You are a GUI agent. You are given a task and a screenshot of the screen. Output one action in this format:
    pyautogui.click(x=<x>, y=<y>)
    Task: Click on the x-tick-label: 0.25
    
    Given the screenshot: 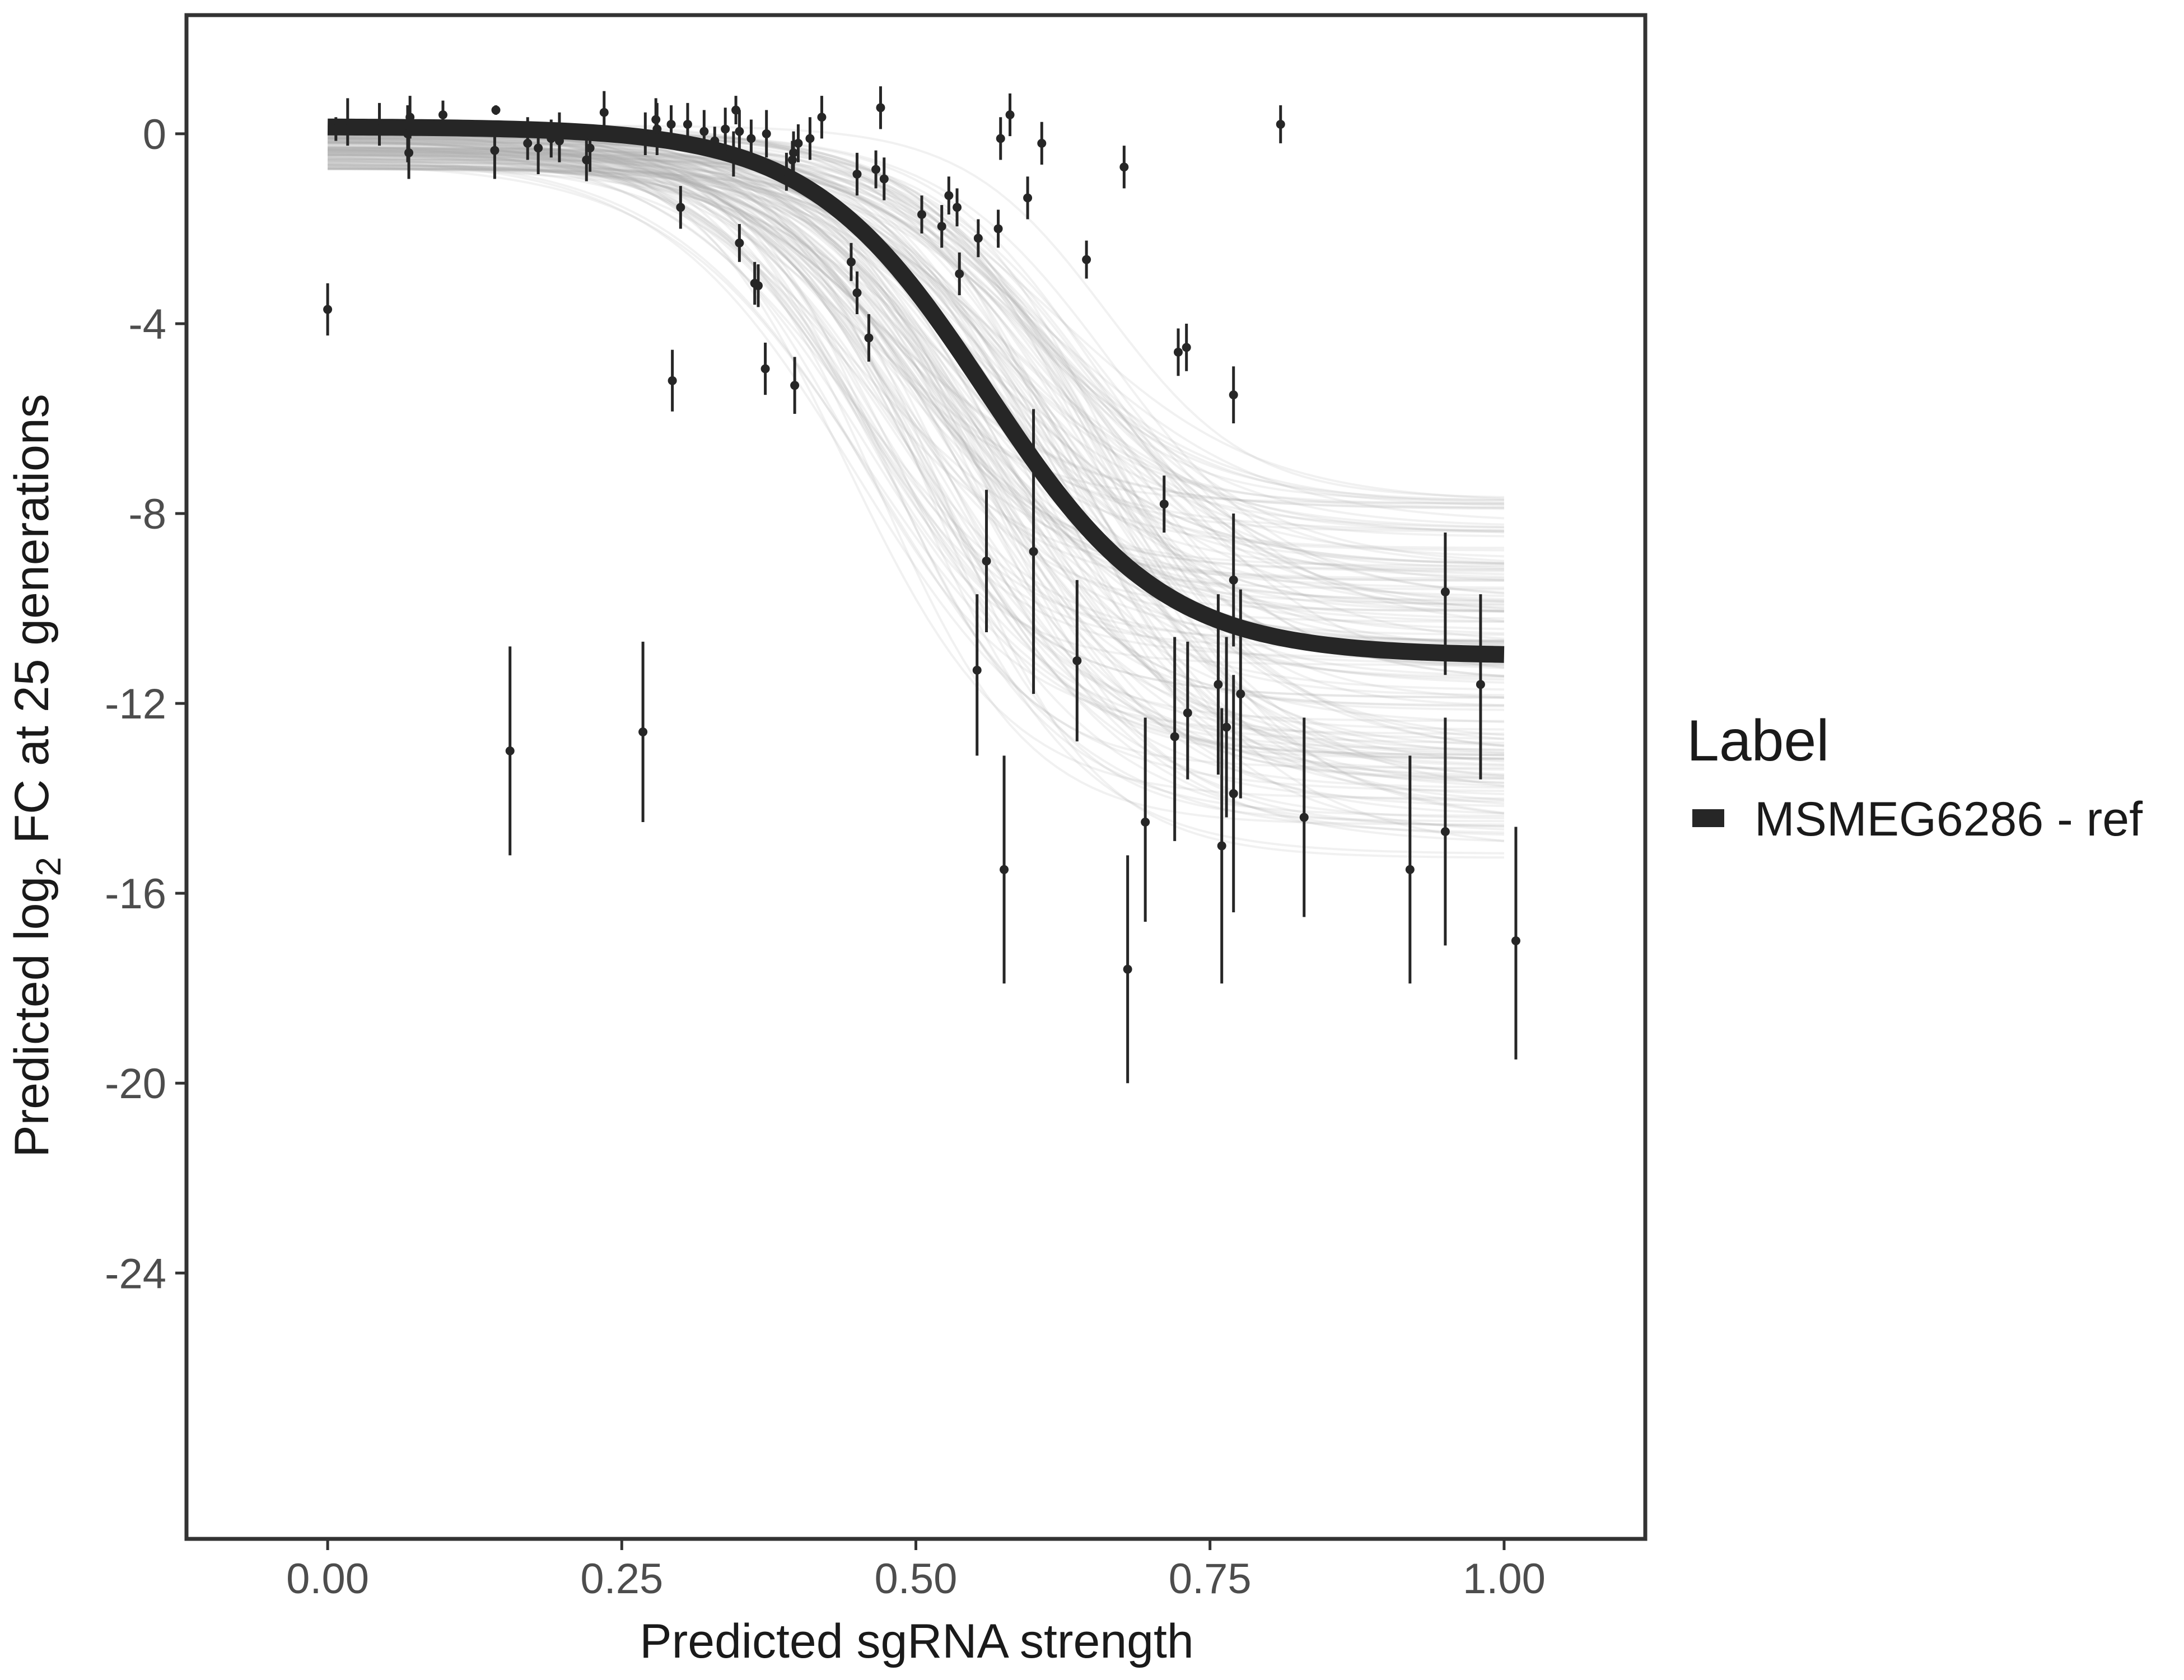 What is the action you would take?
    pyautogui.click(x=622, y=1579)
    